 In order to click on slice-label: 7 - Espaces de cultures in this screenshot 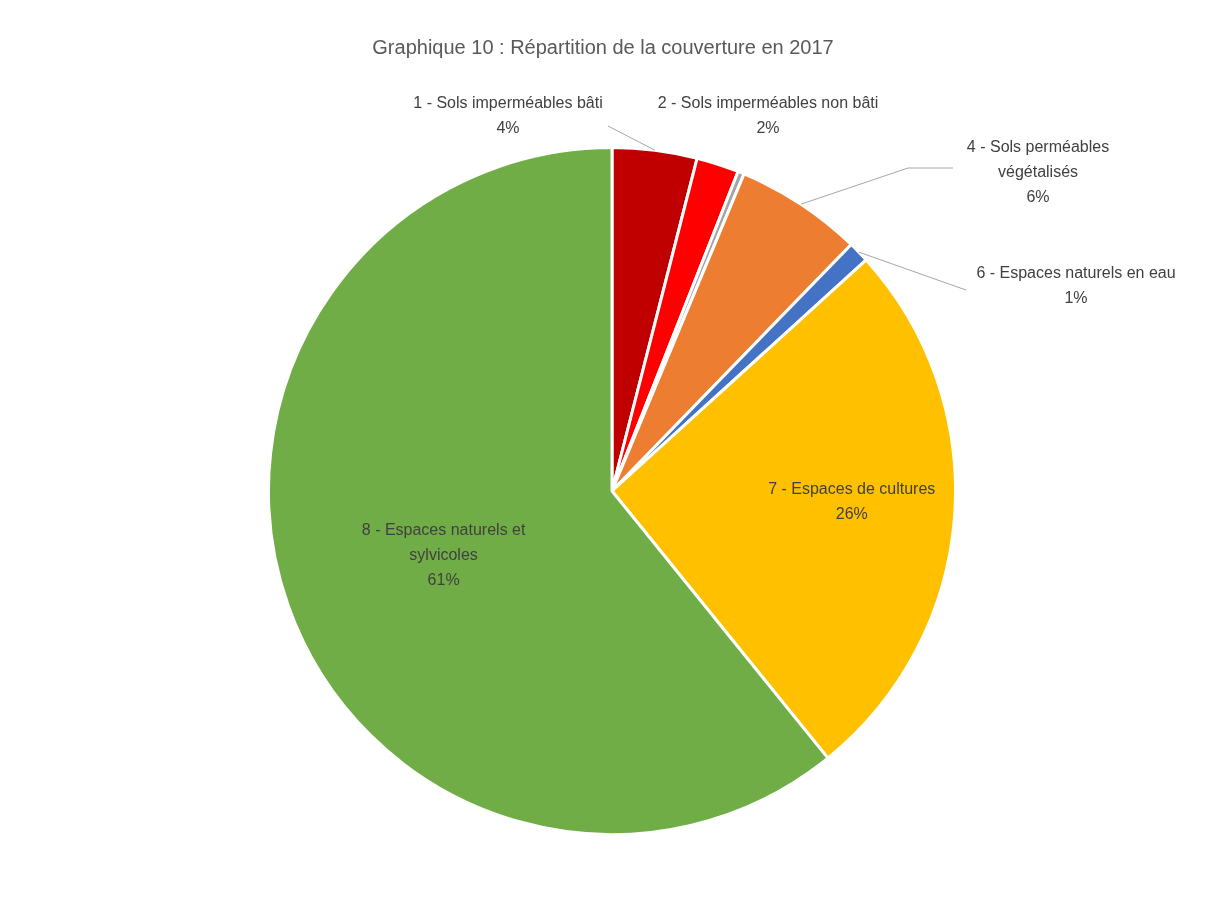, I will do `click(852, 488)`.